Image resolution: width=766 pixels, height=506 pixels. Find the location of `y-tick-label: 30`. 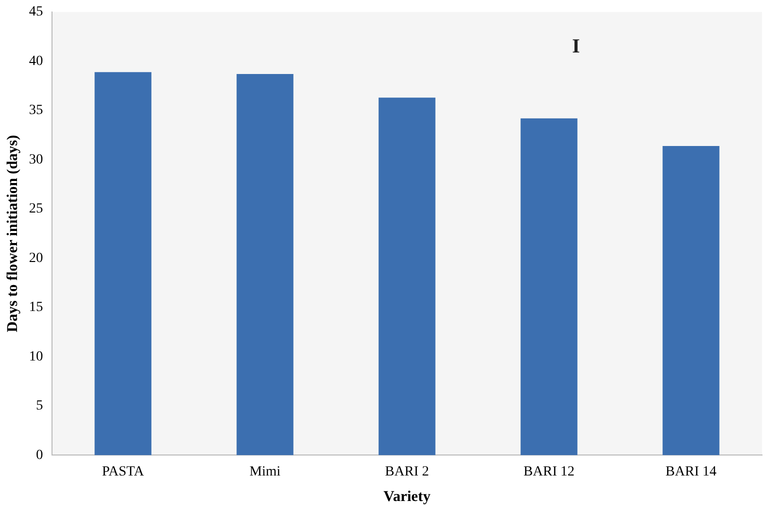

y-tick-label: 30 is located at coordinates (36, 160).